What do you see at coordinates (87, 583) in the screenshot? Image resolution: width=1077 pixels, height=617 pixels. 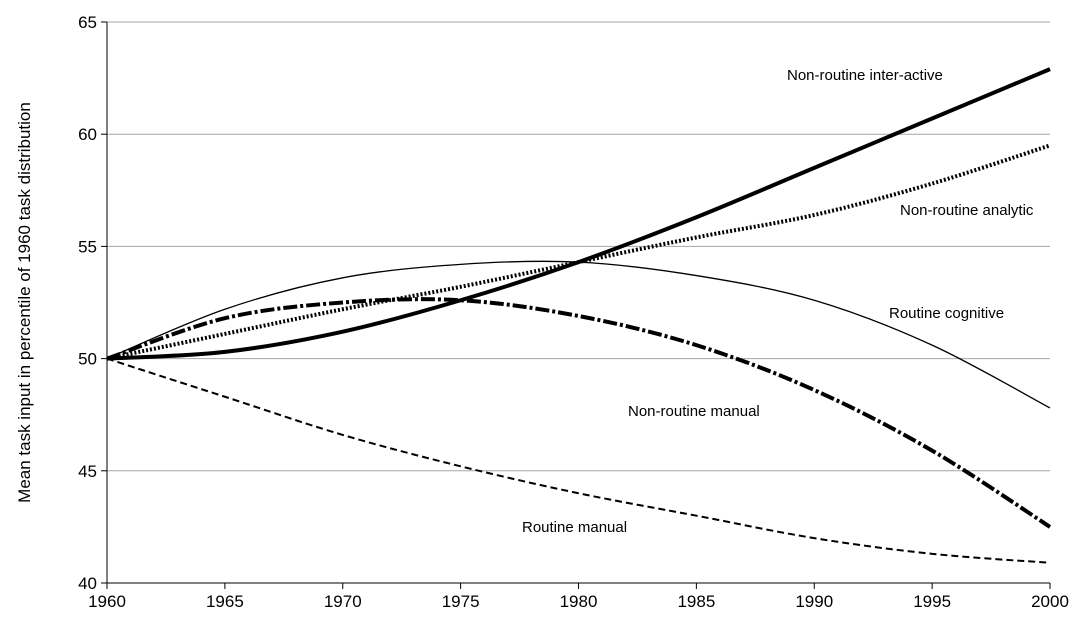 I see `y-tick-label: 40` at bounding box center [87, 583].